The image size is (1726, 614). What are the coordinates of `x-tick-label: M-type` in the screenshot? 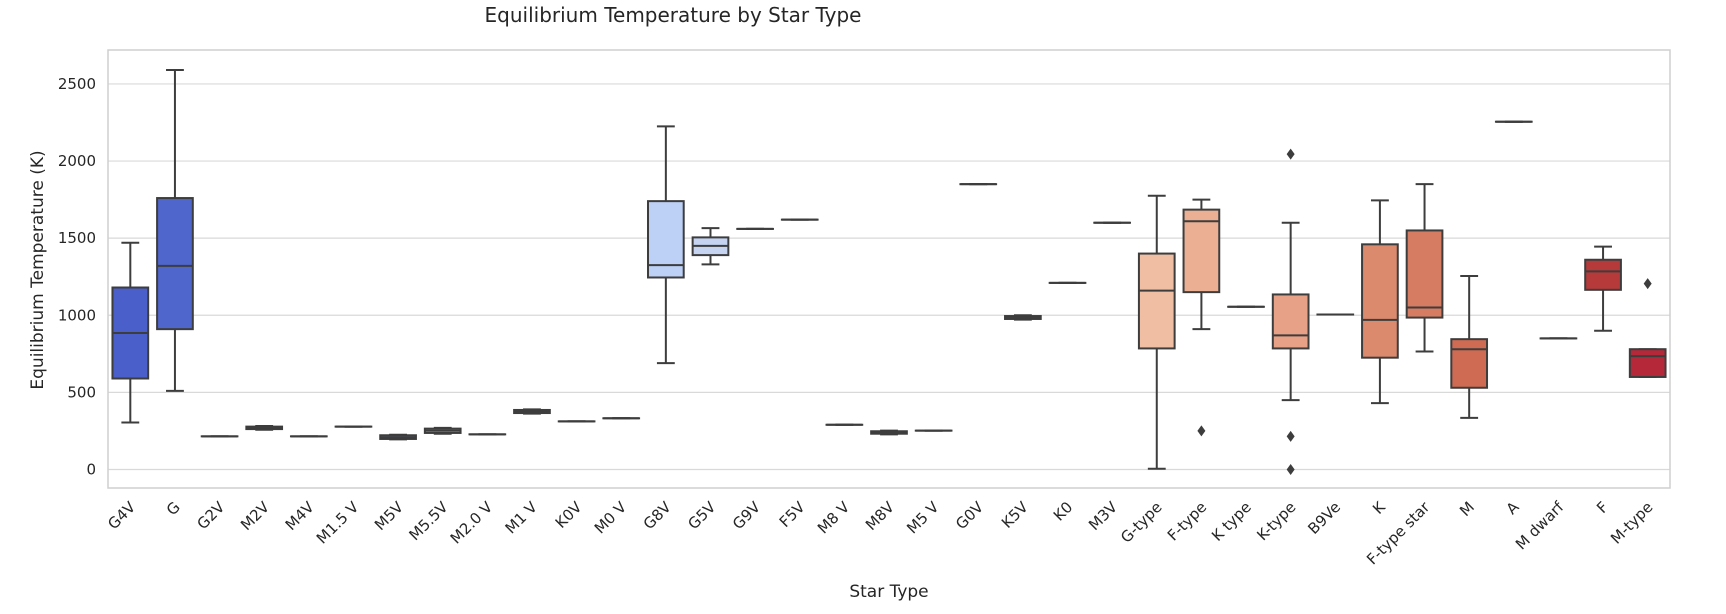 It's located at (1631, 522).